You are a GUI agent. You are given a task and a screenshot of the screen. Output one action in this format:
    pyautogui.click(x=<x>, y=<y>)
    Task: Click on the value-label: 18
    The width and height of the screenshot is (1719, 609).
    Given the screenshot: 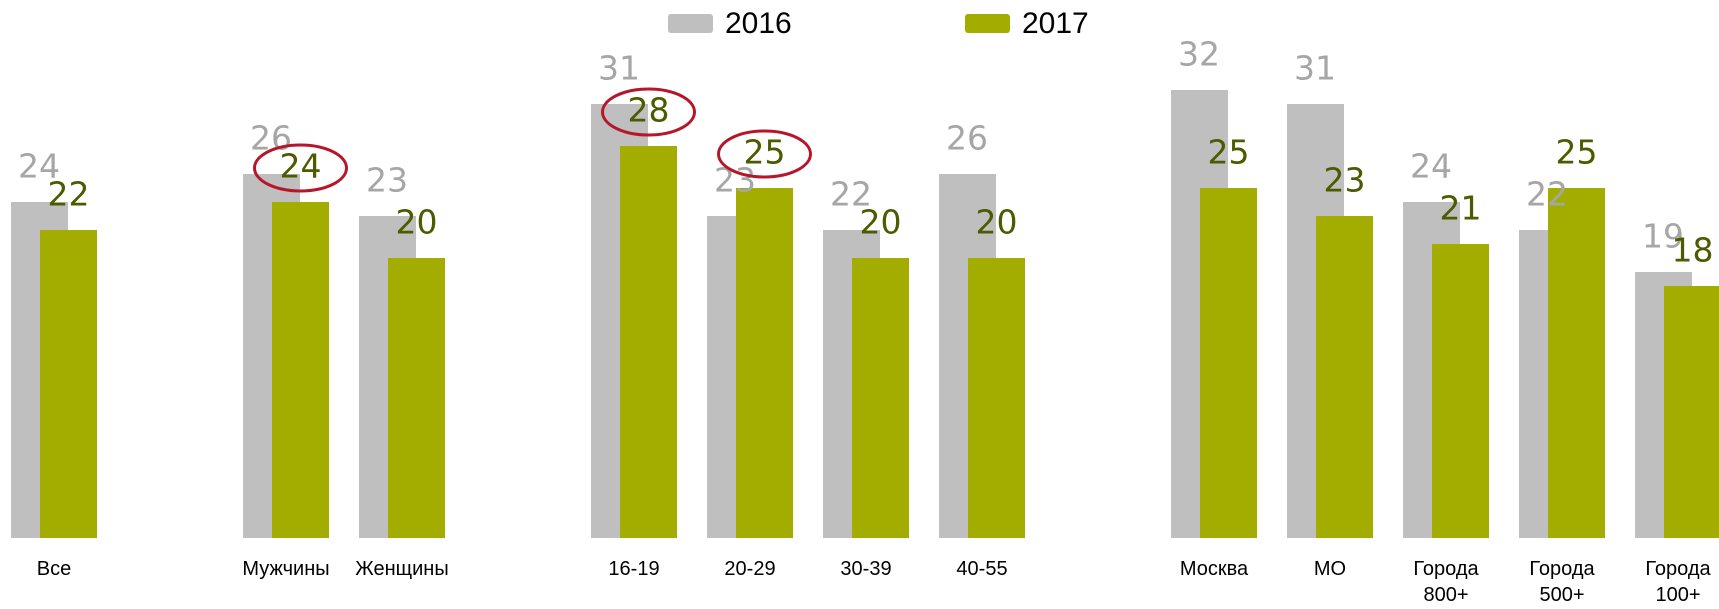 What is the action you would take?
    pyautogui.click(x=1693, y=250)
    